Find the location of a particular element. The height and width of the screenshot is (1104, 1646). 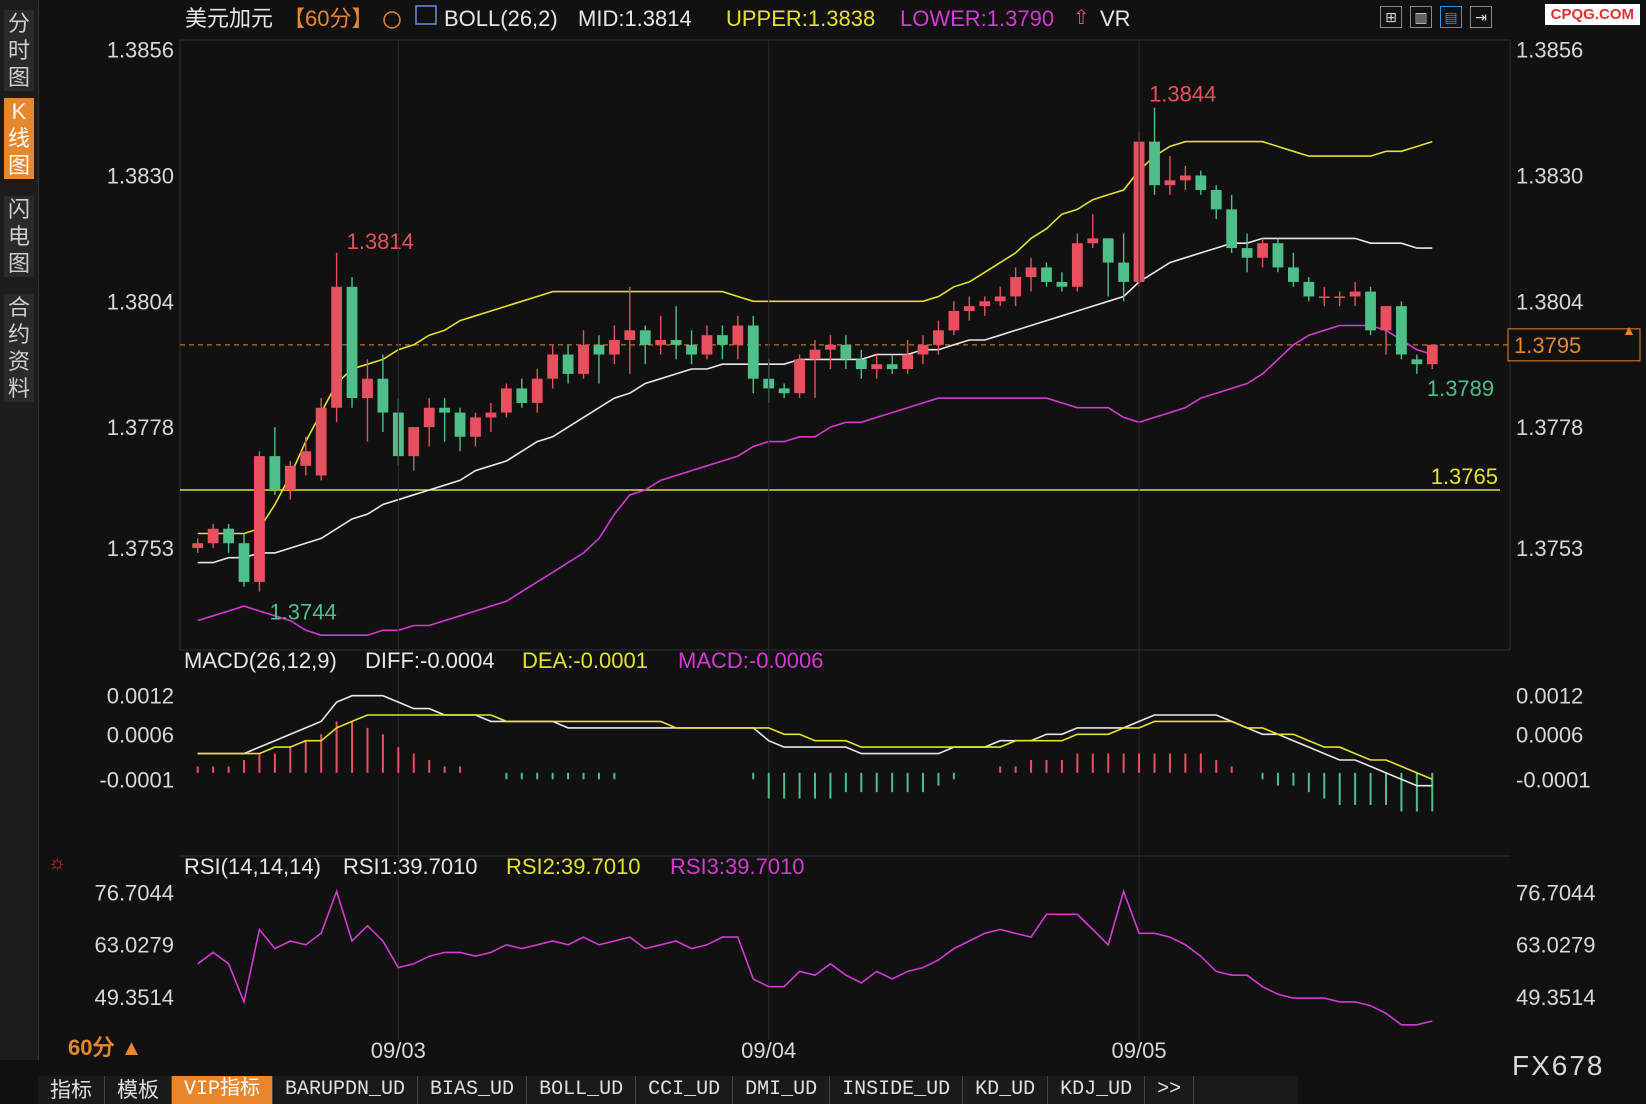

tab-kd-ud: KD_UD is located at coordinates (1006, 1090).